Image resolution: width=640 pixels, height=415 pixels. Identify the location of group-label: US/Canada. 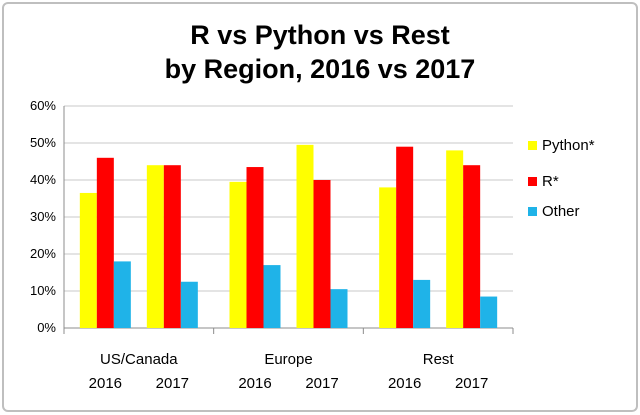
(139, 359).